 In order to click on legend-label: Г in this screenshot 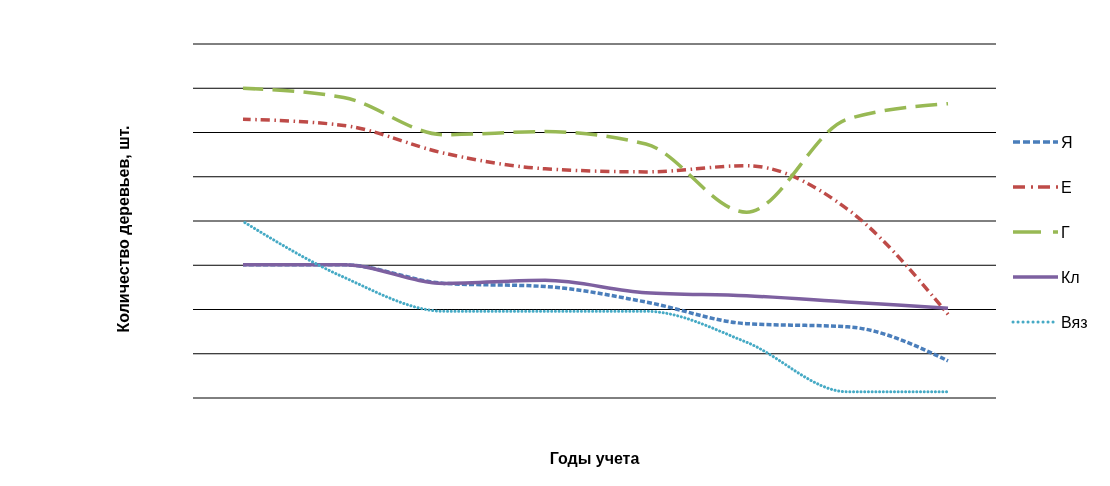, I will do `click(1065, 232)`.